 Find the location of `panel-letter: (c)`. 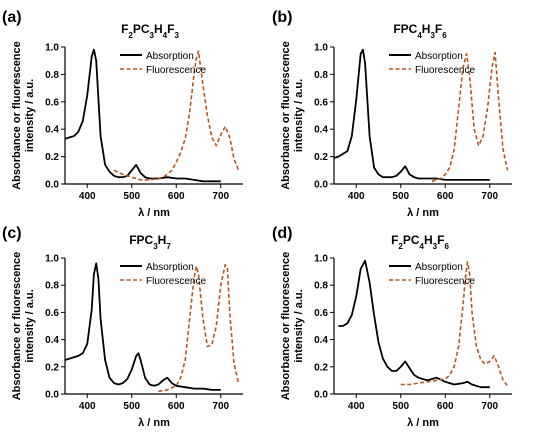

panel-letter: (c) is located at coordinates (12, 233).